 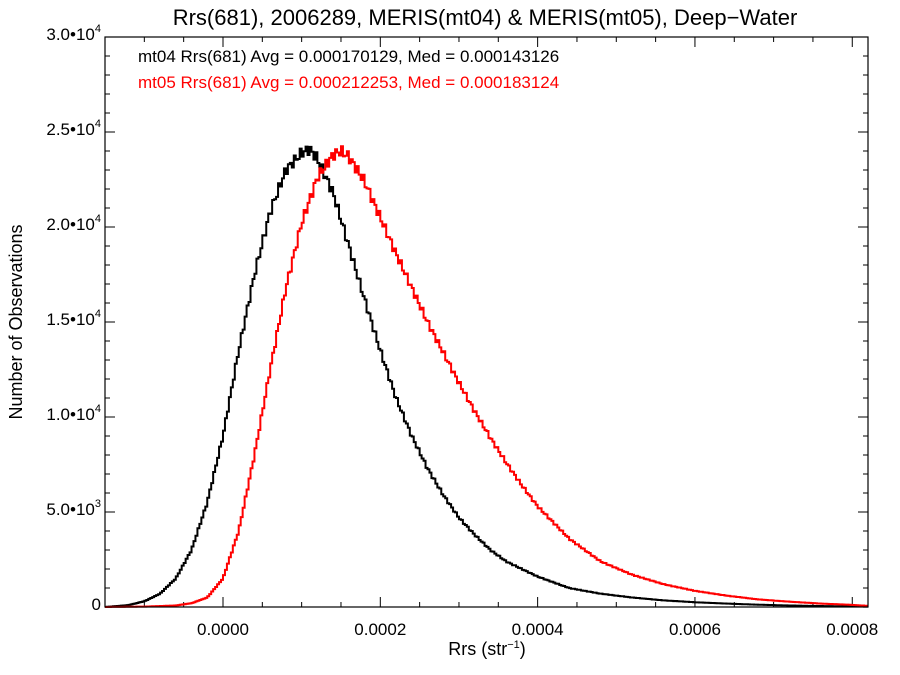 I want to click on x-tick-label: 0.0006, so click(x=695, y=629).